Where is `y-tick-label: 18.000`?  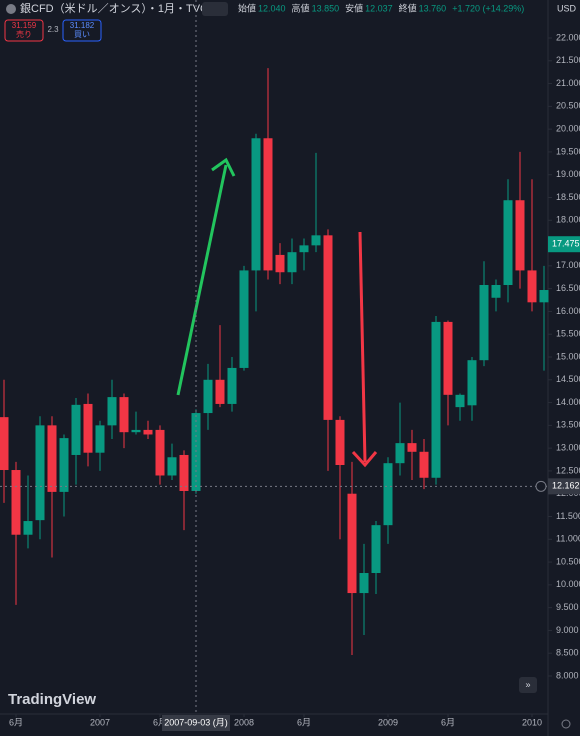
y-tick-label: 18.000 is located at coordinates (568, 220).